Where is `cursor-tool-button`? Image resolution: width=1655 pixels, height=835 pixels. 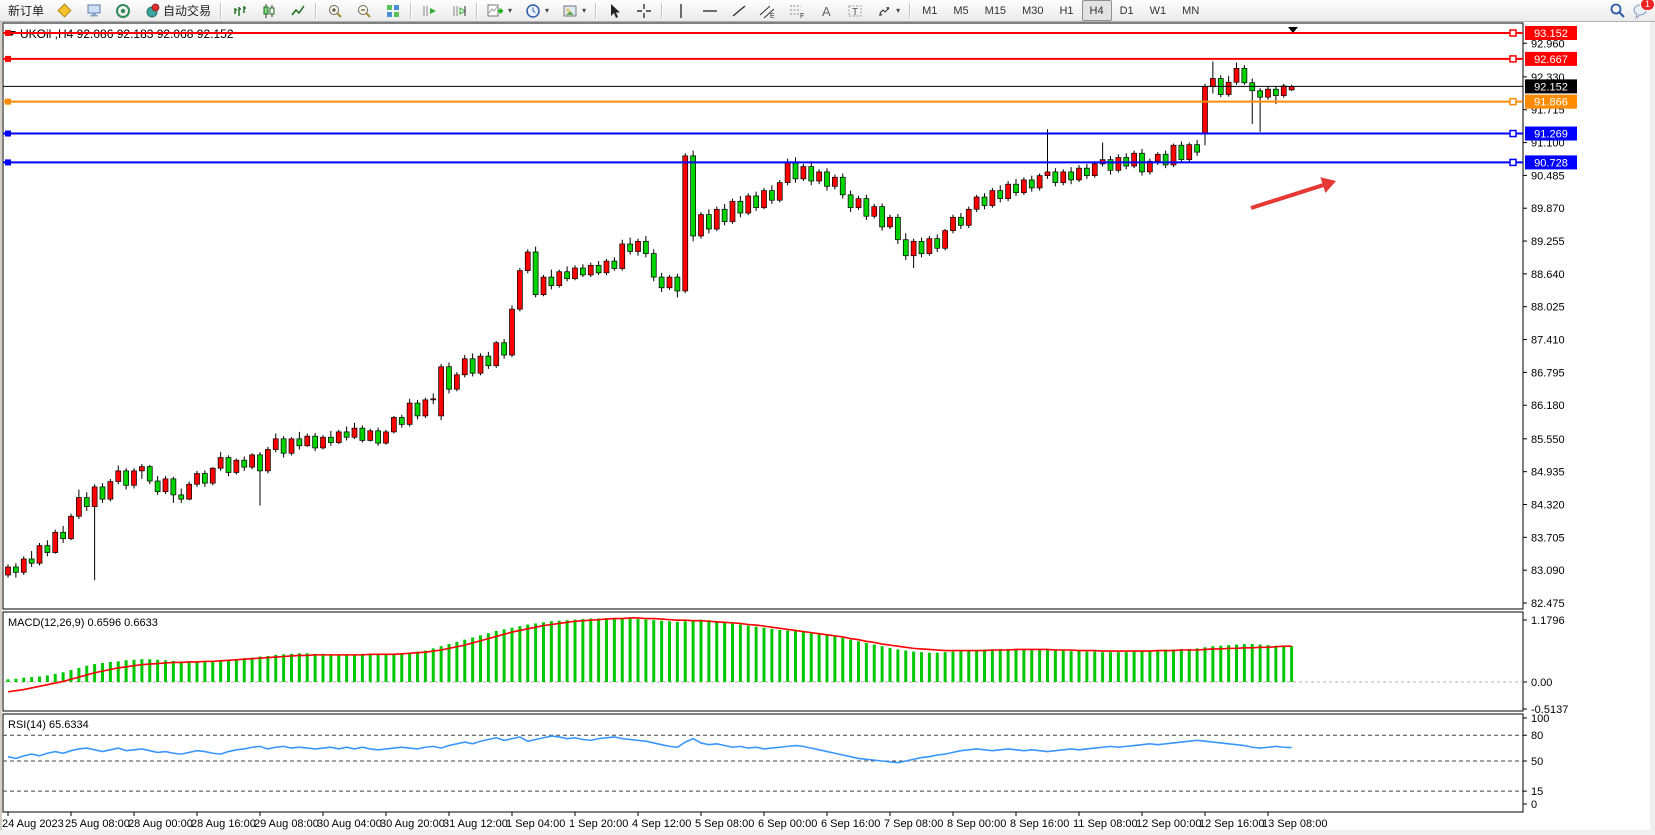
cursor-tool-button is located at coordinates (614, 11).